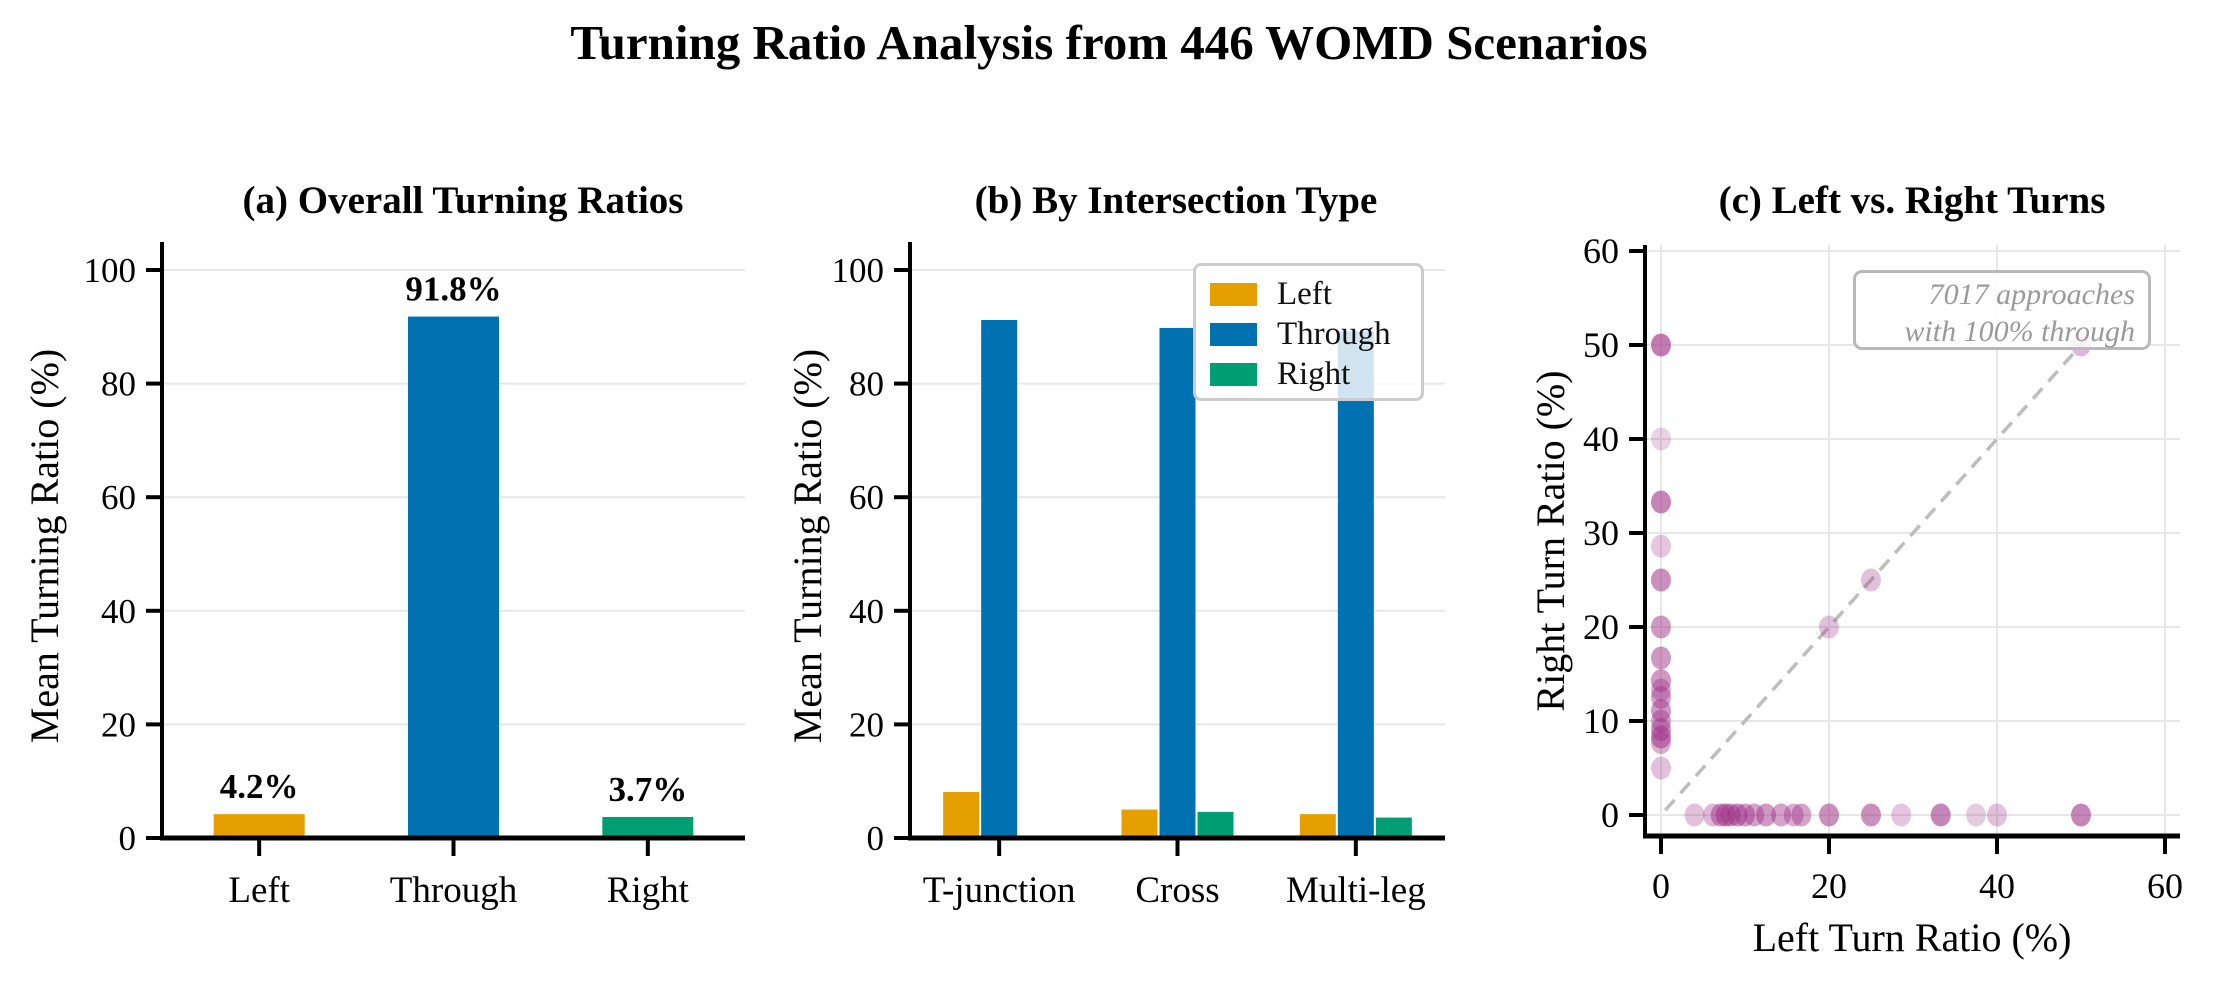 The height and width of the screenshot is (991, 2218). What do you see at coordinates (259, 786) in the screenshot?
I see `bar-value-label: 4.2%` at bounding box center [259, 786].